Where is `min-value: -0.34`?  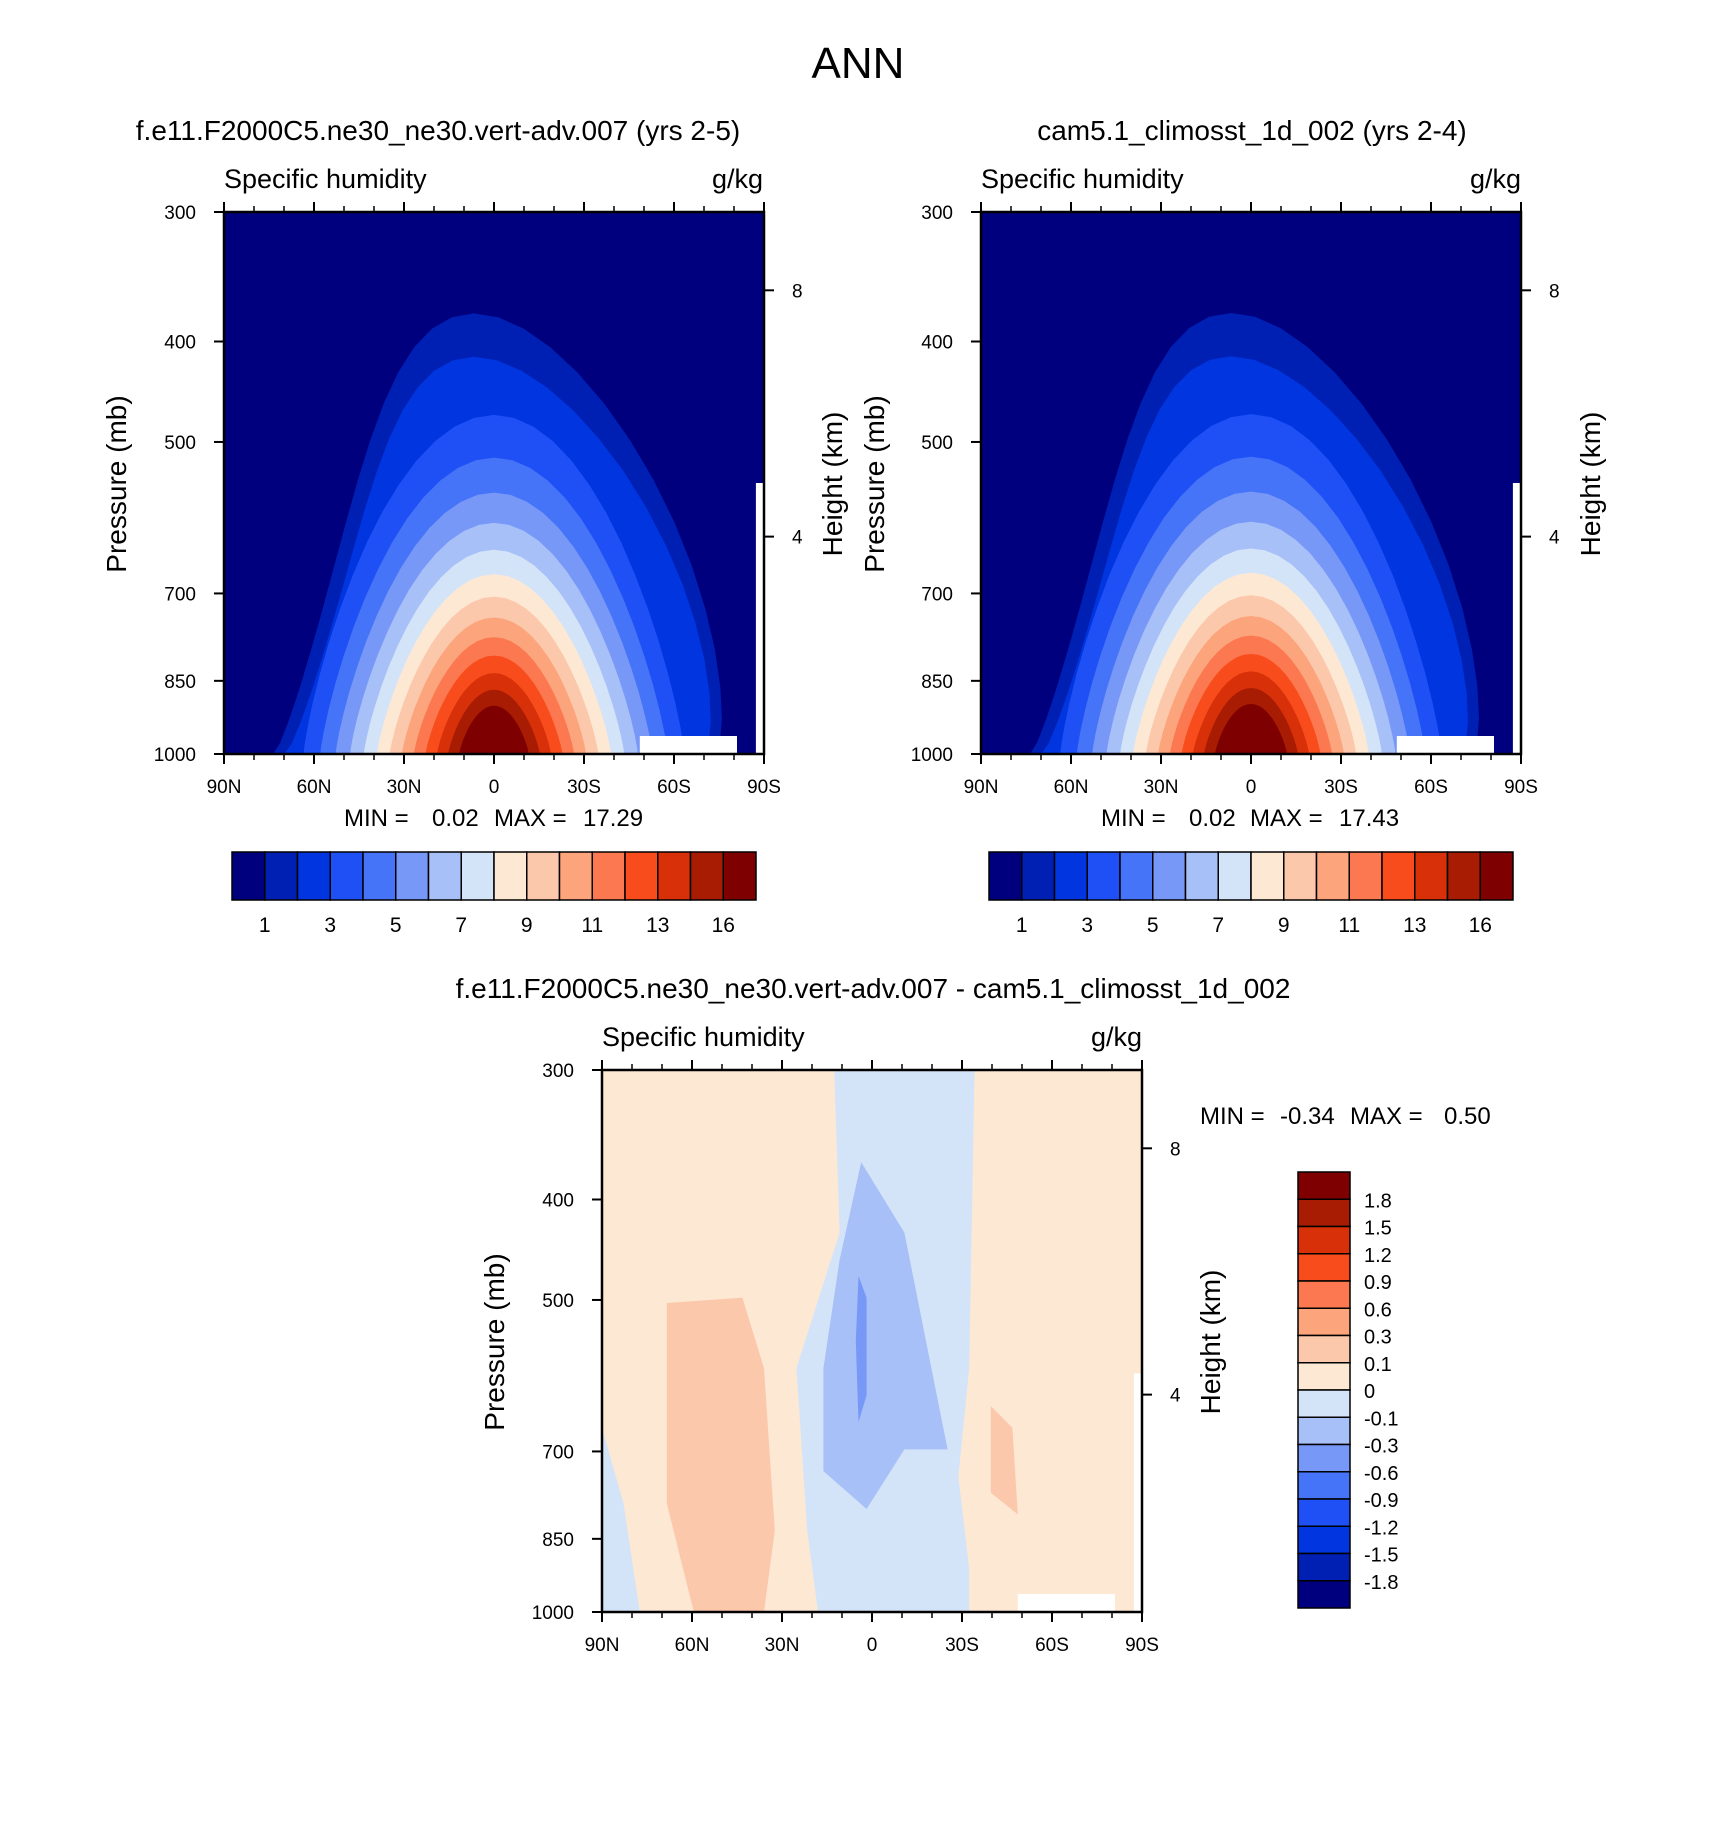
min-value: -0.34 is located at coordinates (1307, 1116).